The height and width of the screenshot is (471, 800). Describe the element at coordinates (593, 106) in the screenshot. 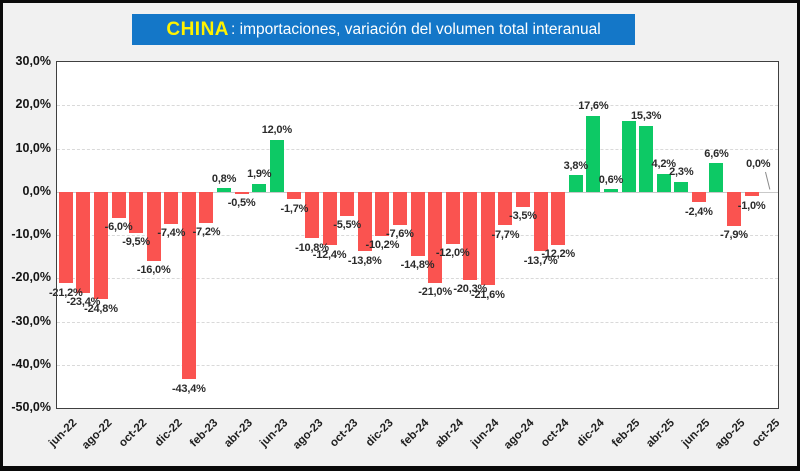

I see `data-label: 17,6%` at that location.